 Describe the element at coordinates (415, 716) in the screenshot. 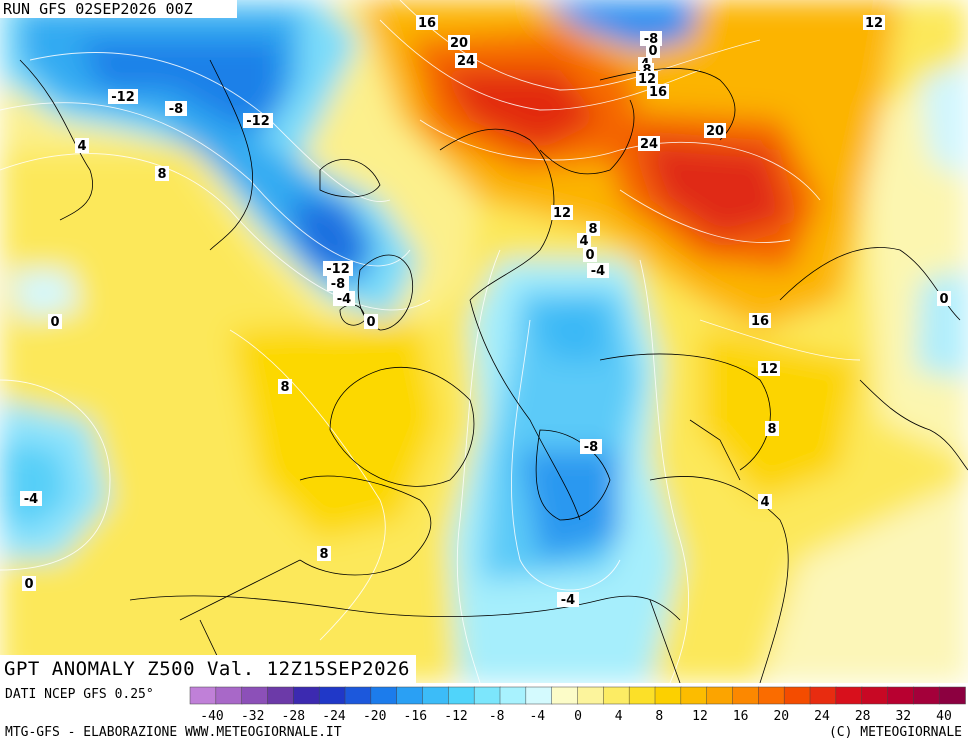

I see `colorbar-tick-label: -16` at that location.